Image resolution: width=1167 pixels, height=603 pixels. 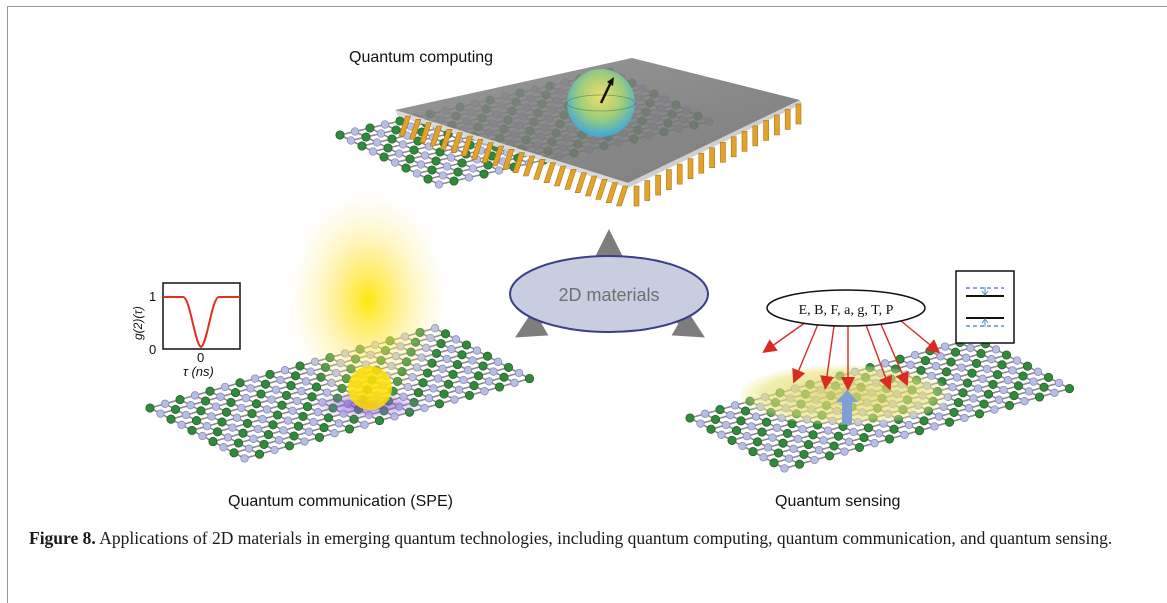 I want to click on center-label: 2D materials, so click(x=608, y=295).